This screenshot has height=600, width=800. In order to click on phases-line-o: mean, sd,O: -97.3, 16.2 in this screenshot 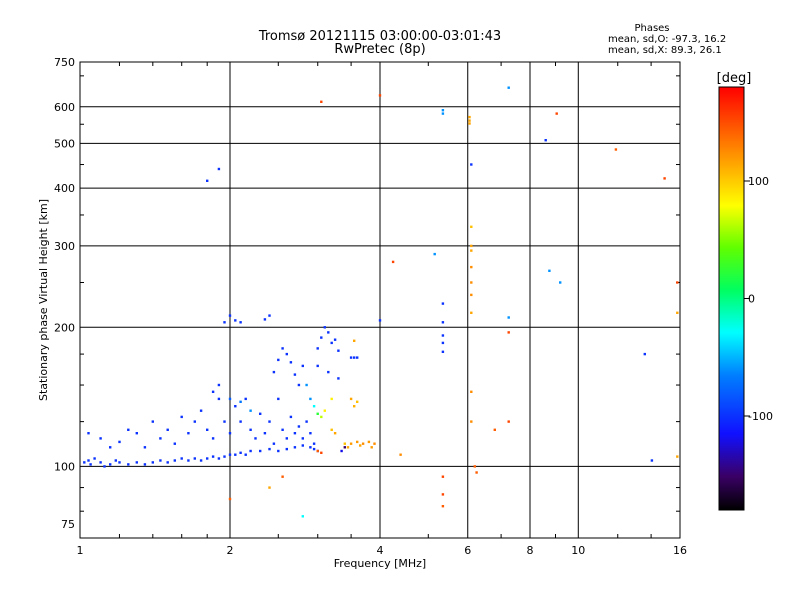, I will do `click(667, 39)`.